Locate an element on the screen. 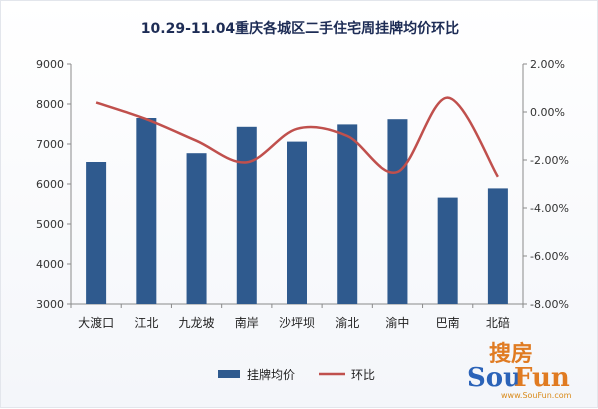 The image size is (598, 409). left-axis-tick-label: 4000 is located at coordinates (50, 264).